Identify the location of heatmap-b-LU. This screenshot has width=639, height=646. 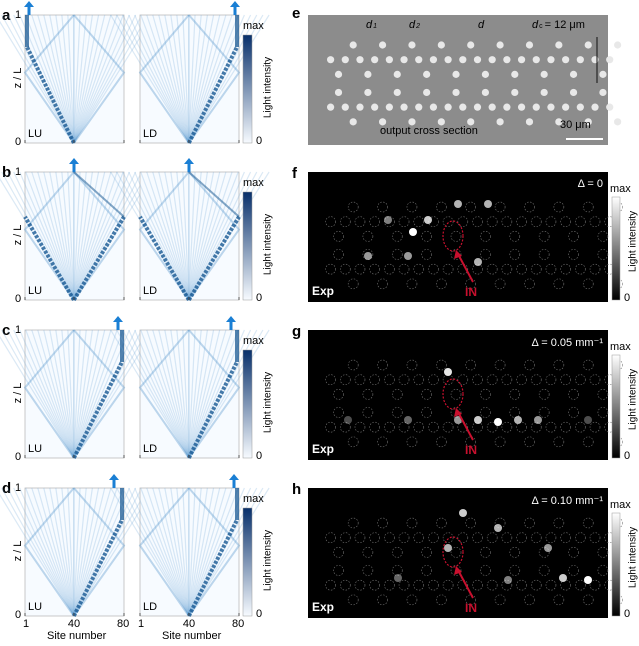
(77, 236).